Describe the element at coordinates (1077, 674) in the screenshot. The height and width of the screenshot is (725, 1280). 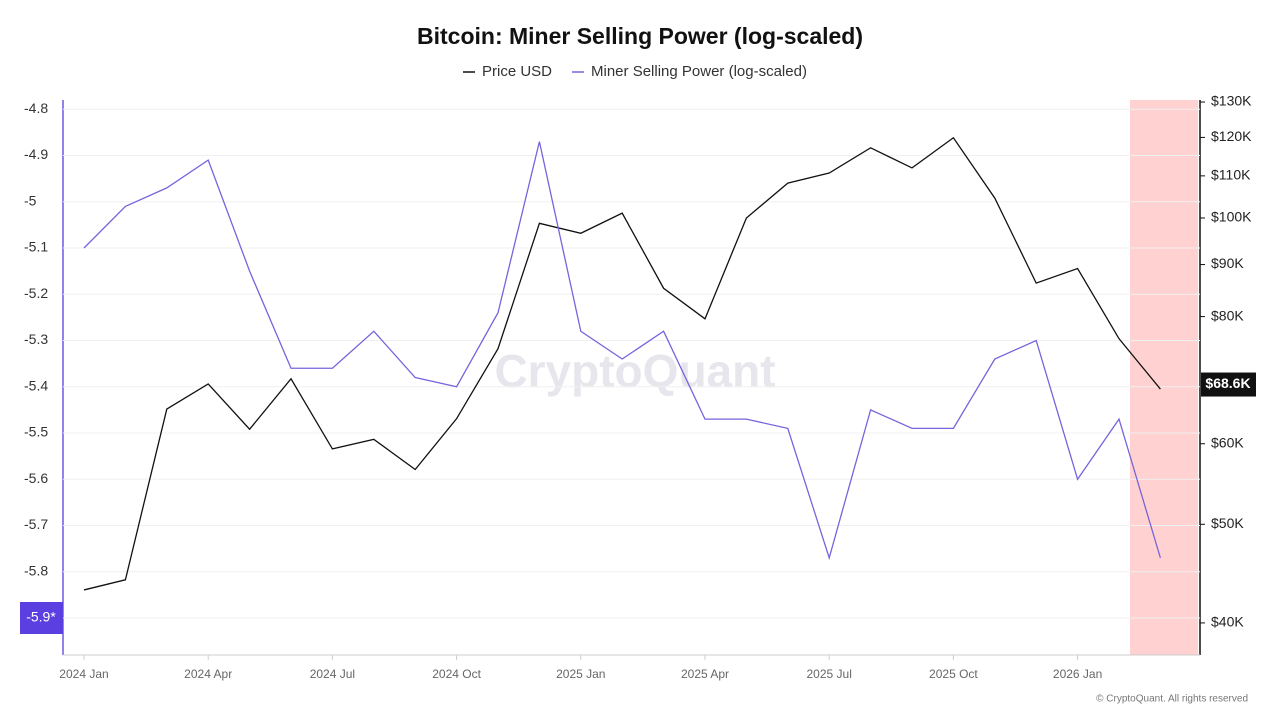
I see `x-tick-label: 2026 Jan` at that location.